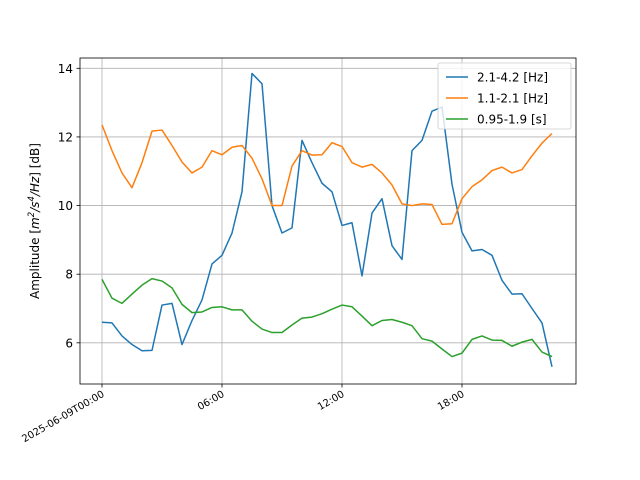 The width and height of the screenshot is (640, 480). Describe the element at coordinates (34, 221) in the screenshot. I see `y-axis-label: Amplitude [m2/s4/Hz] [dB]` at that location.